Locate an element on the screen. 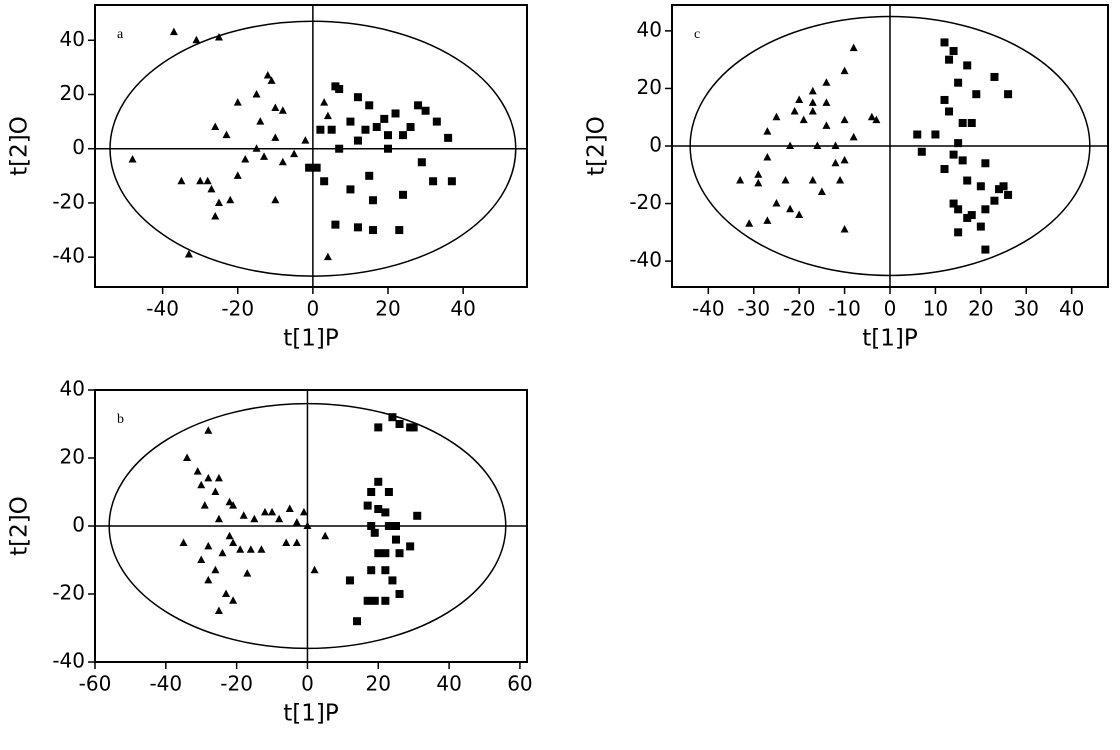 This screenshot has height=750, width=1120. y-tick-label: 0 is located at coordinates (78, 147).